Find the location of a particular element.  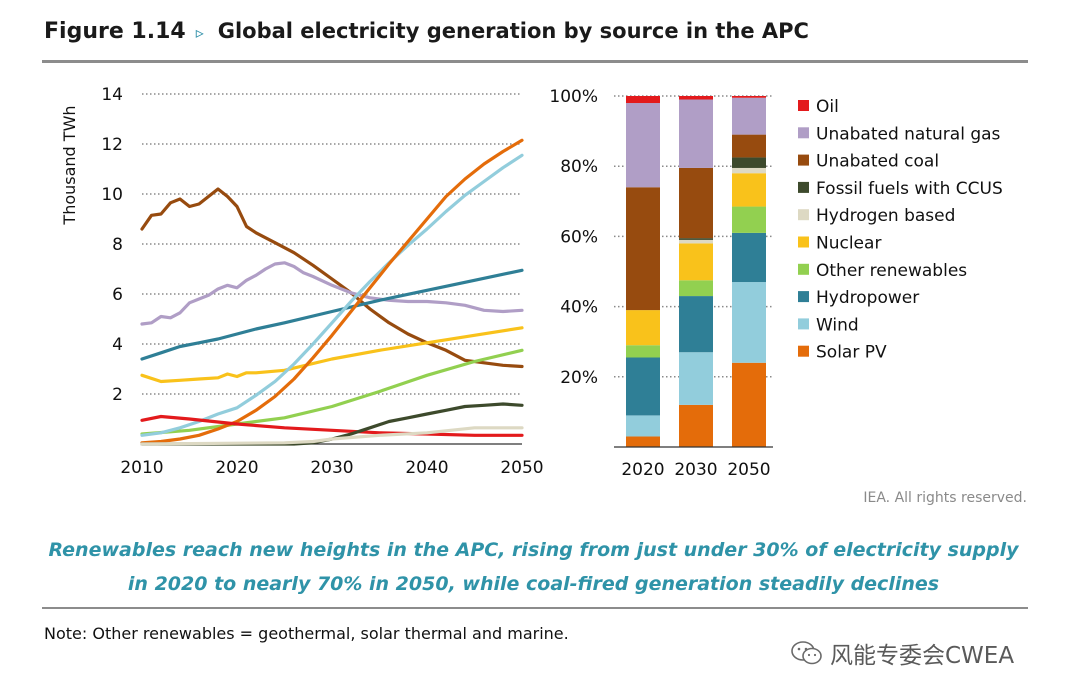

legend-label-hydrogen-based: Hydrogen based is located at coordinates (885, 216).